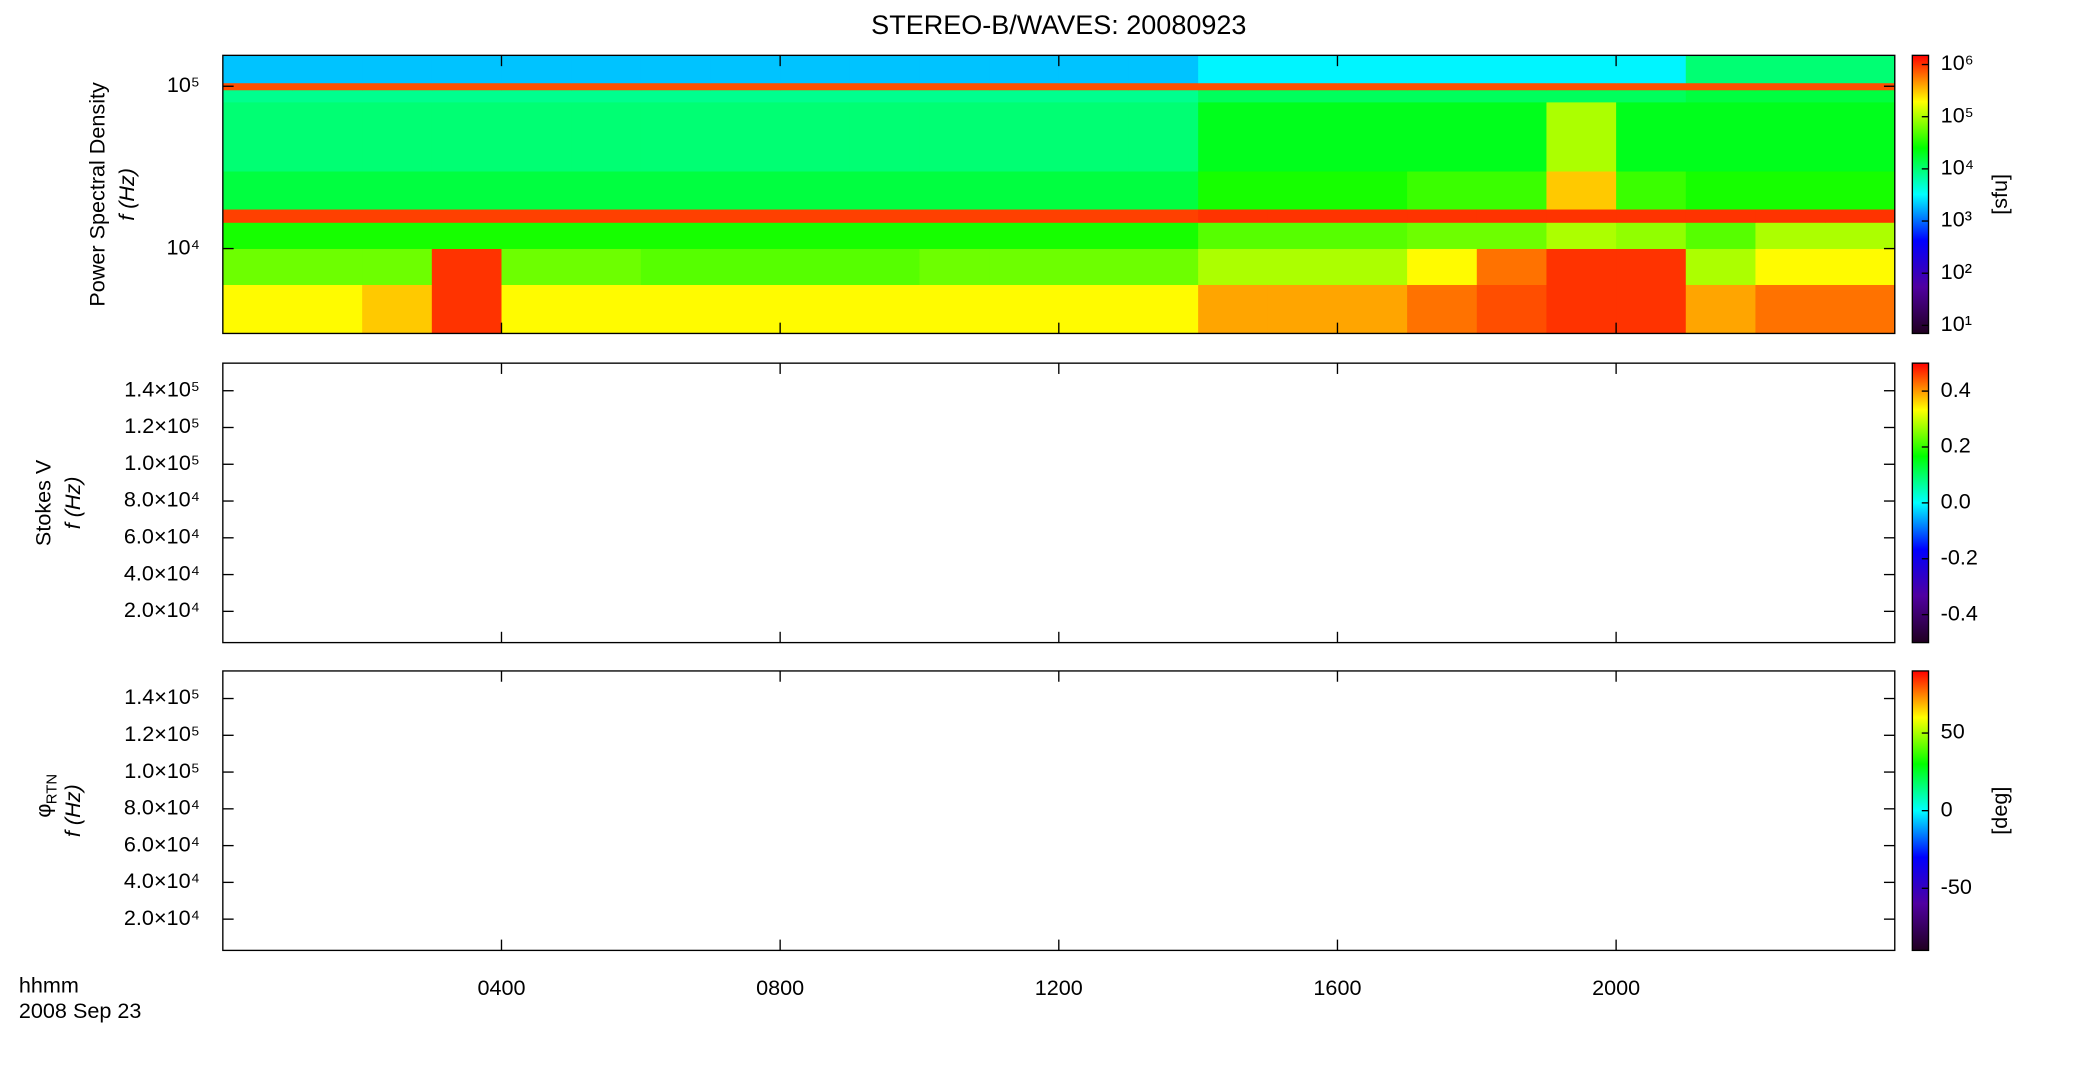 This screenshot has height=1080, width=2096. Describe the element at coordinates (1957, 167) in the screenshot. I see `colorbar-tick-label: 10⁴` at that location.